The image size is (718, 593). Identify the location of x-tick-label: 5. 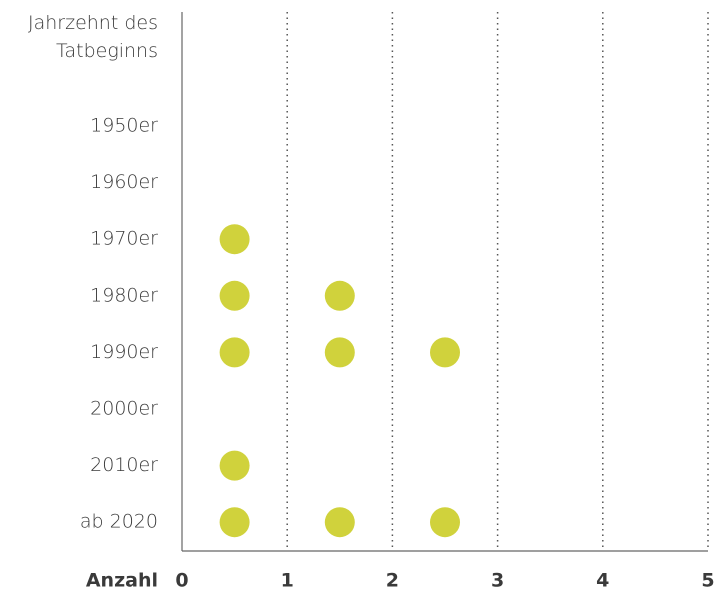
(707, 581).